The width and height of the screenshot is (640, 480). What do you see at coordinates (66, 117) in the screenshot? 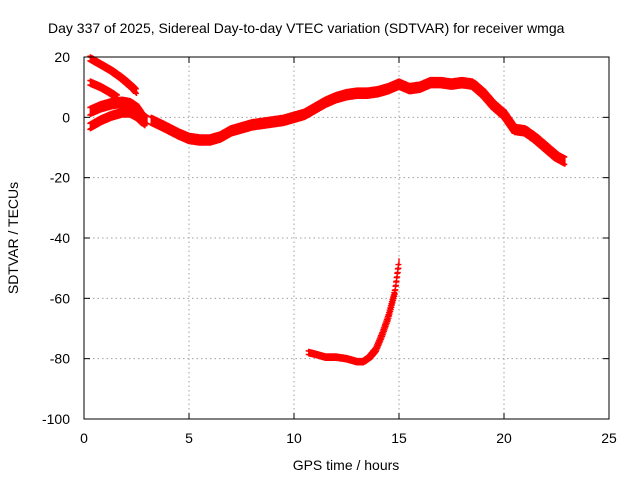
I see `y-tick-label: 0` at bounding box center [66, 117].